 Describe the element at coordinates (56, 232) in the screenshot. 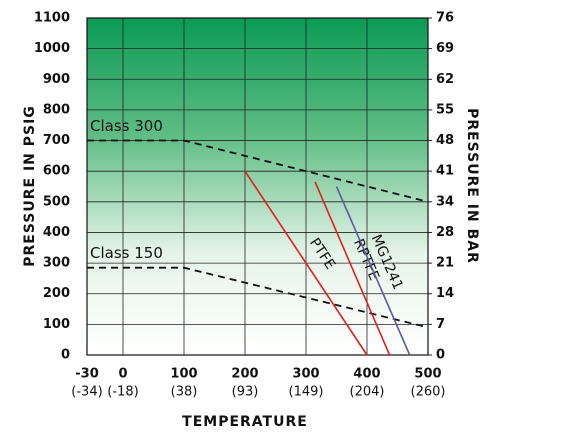

I see `y-tick-label: 400` at that location.